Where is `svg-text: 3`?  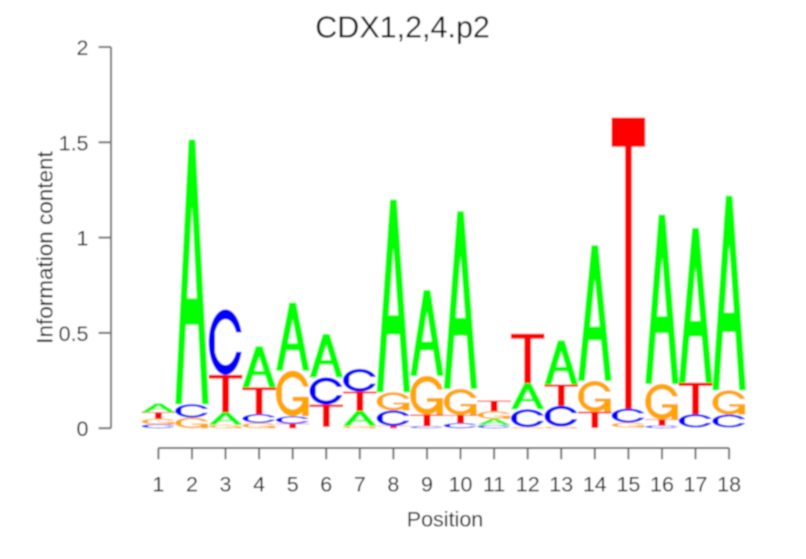
svg-text: 3 is located at coordinates (226, 484).